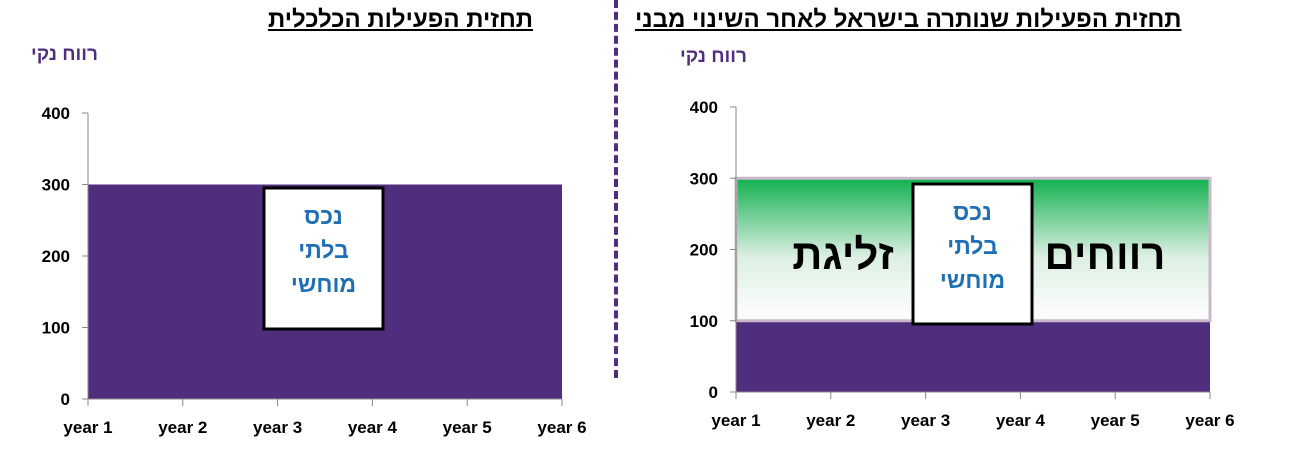 This screenshot has height=462, width=1302. I want to click on left-x-tick-label: year 2, so click(182, 427).